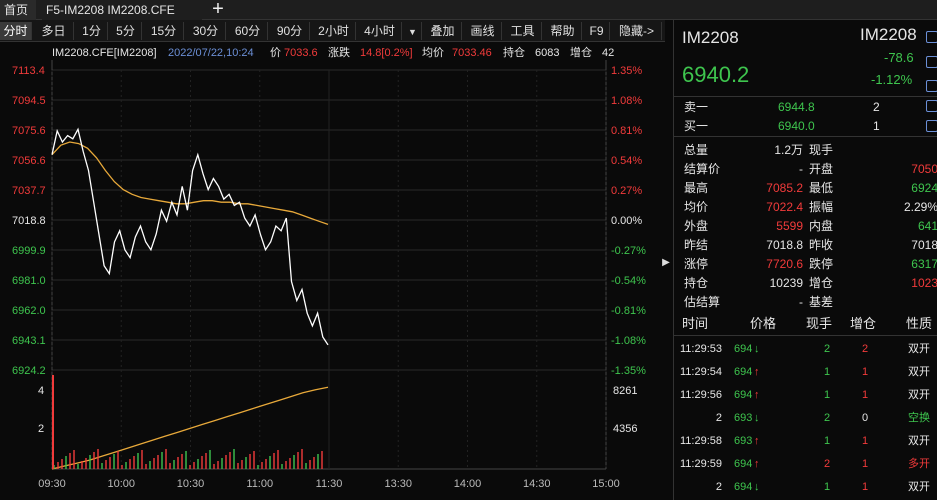  I want to click on period-2h: 2小时, so click(334, 31).